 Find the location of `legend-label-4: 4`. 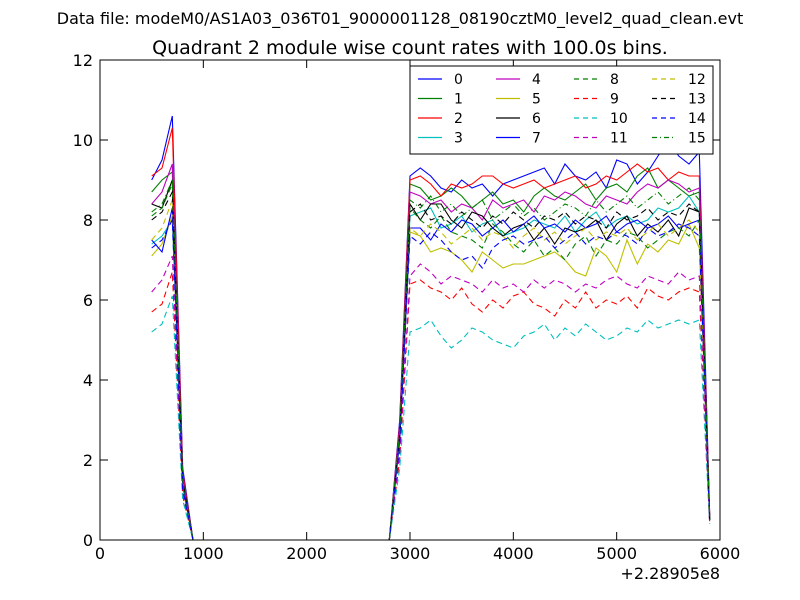

legend-label-4: 4 is located at coordinates (536, 80).